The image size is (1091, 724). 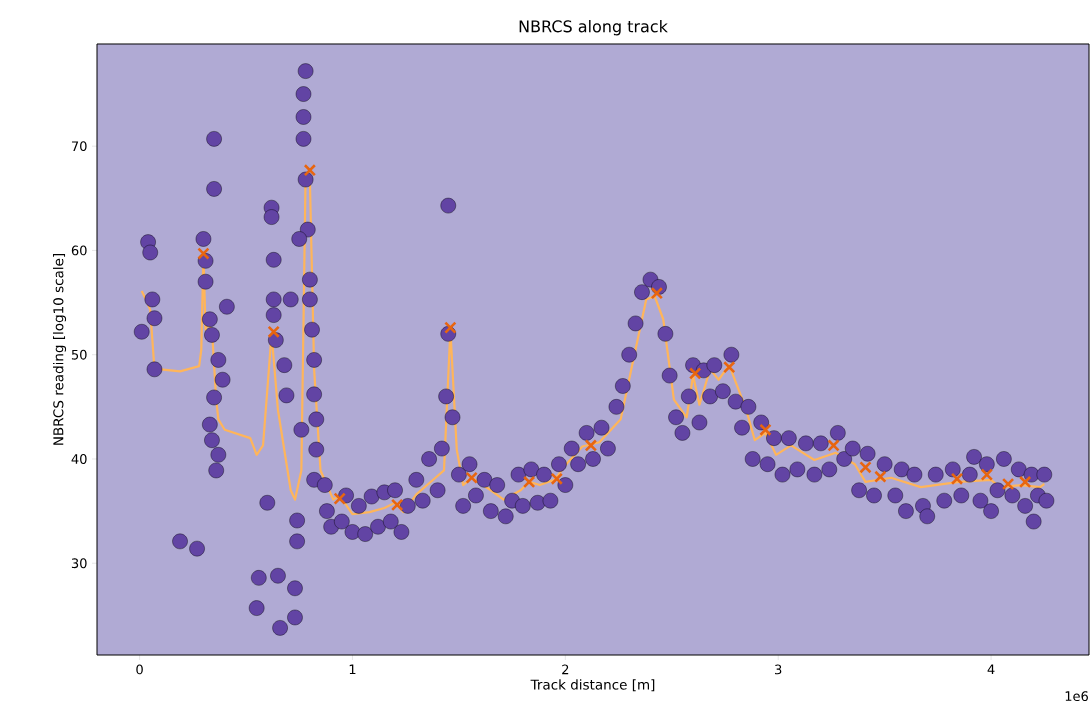 What do you see at coordinates (565, 669) in the screenshot?
I see `x-tick-label: 2` at bounding box center [565, 669].